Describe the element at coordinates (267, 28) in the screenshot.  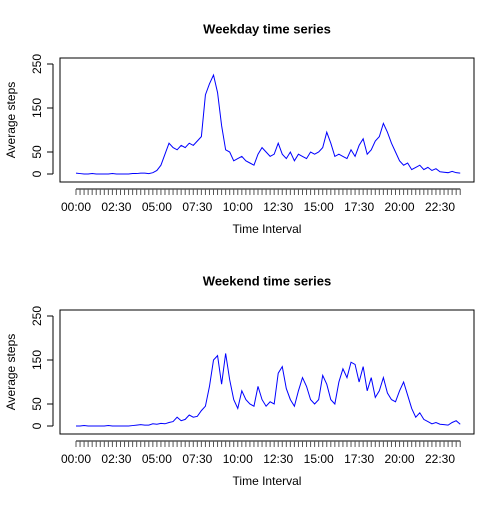
I see `chart-title: Weekday time series` at that location.